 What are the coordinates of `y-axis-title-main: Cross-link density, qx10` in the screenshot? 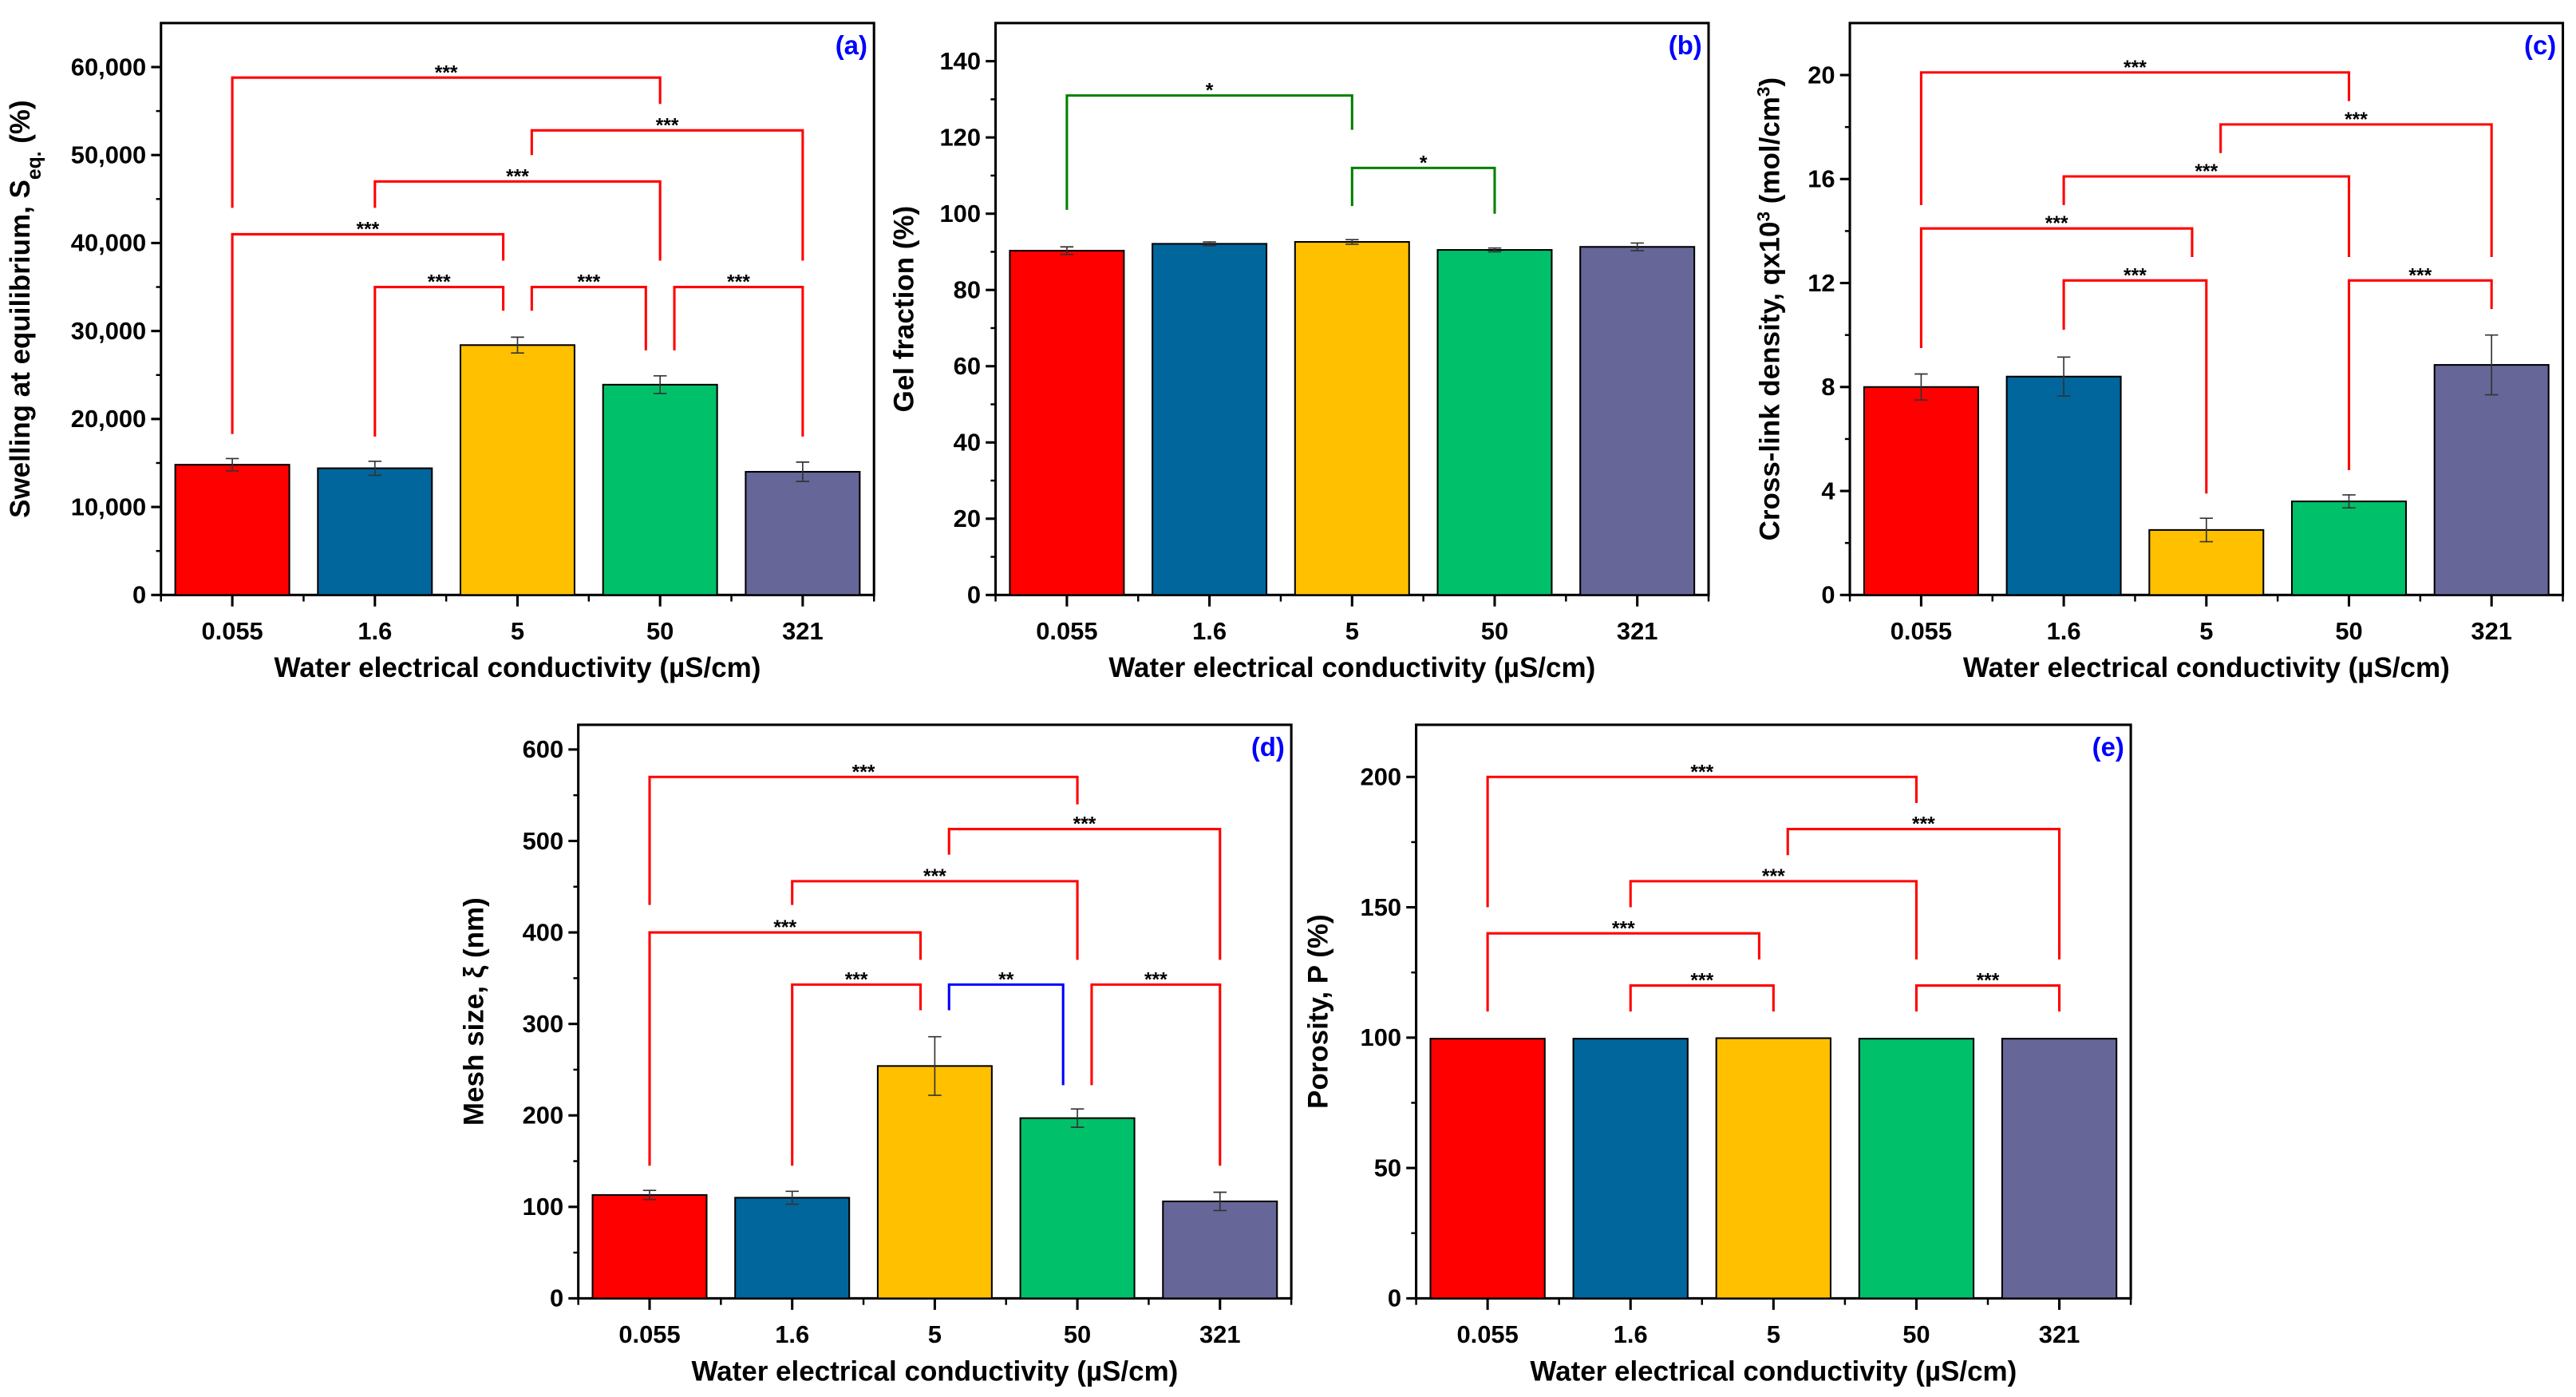 It's located at (1770, 381).